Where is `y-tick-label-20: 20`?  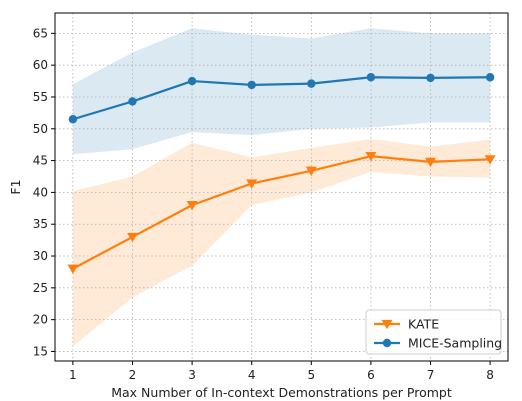
y-tick-label-20: 20 is located at coordinates (40, 320).